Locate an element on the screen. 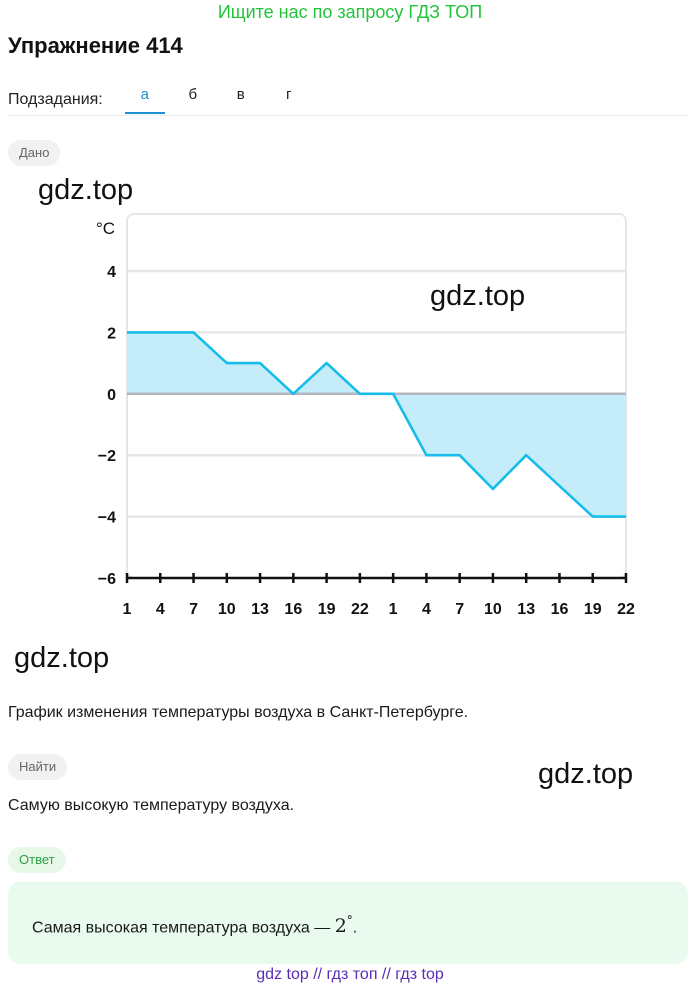 The height and width of the screenshot is (990, 700). answer-value: 2° is located at coordinates (343, 926).